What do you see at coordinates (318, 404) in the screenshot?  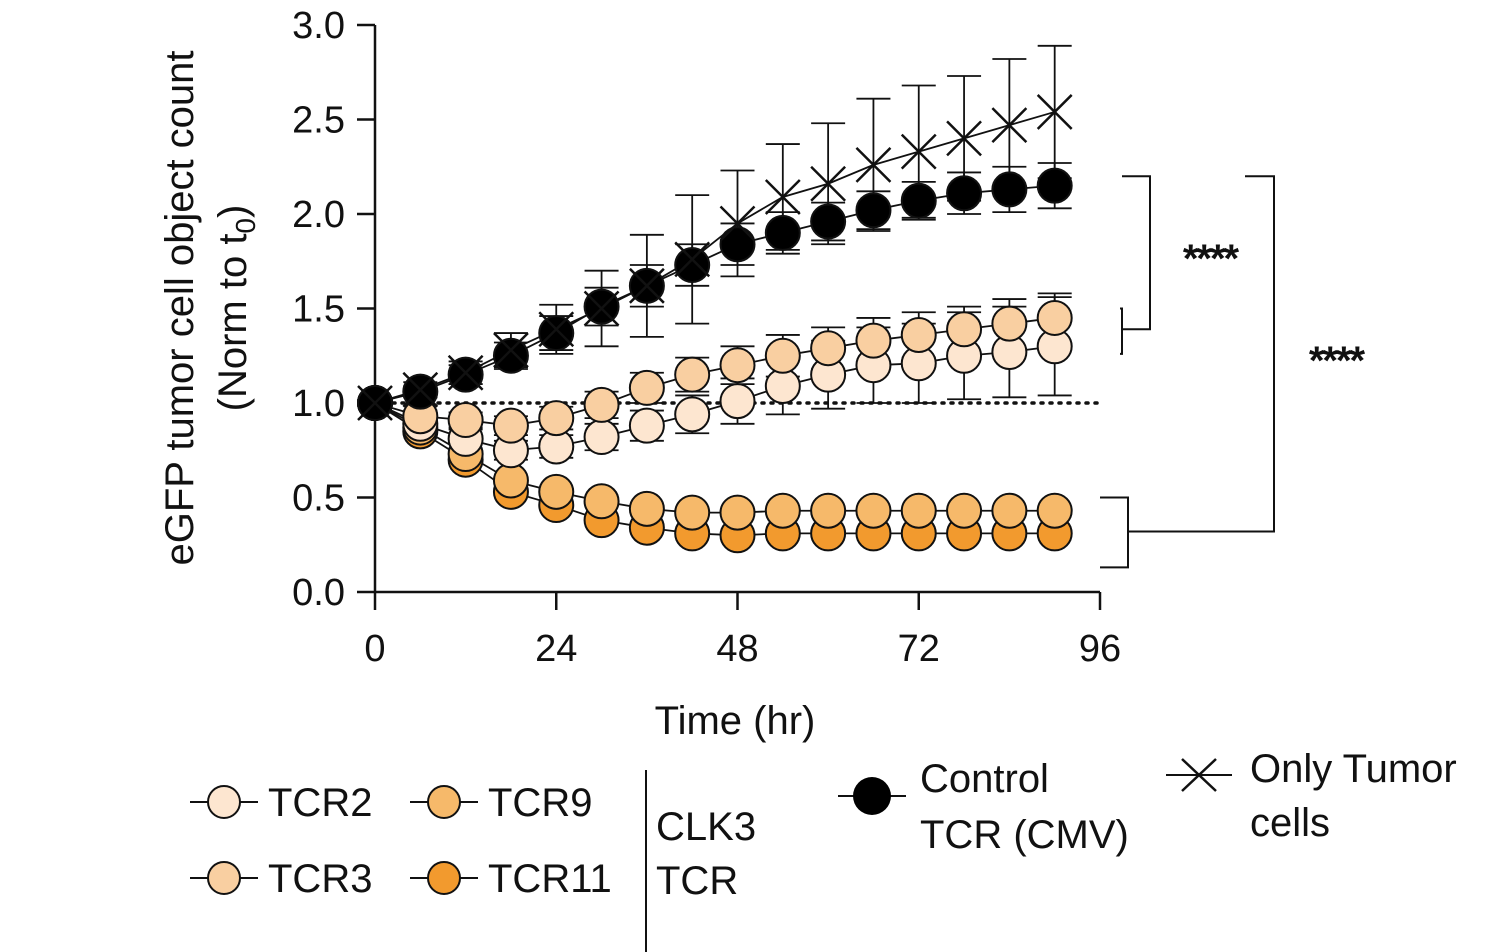 I see `y-tick-label: 1.0` at bounding box center [318, 404].